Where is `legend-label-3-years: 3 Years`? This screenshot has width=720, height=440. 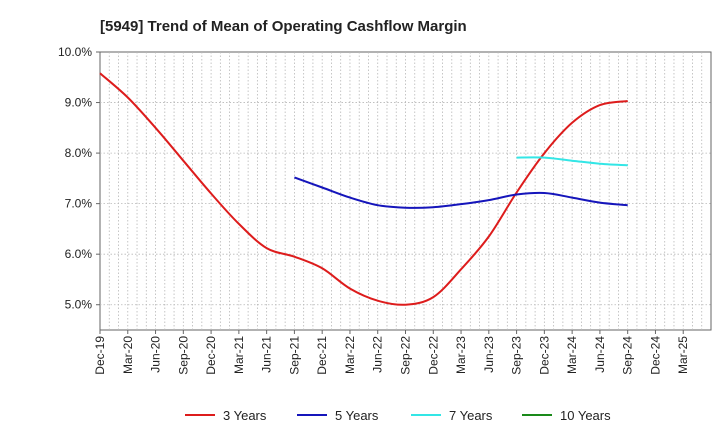 legend-label-3-years: 3 Years is located at coordinates (245, 415).